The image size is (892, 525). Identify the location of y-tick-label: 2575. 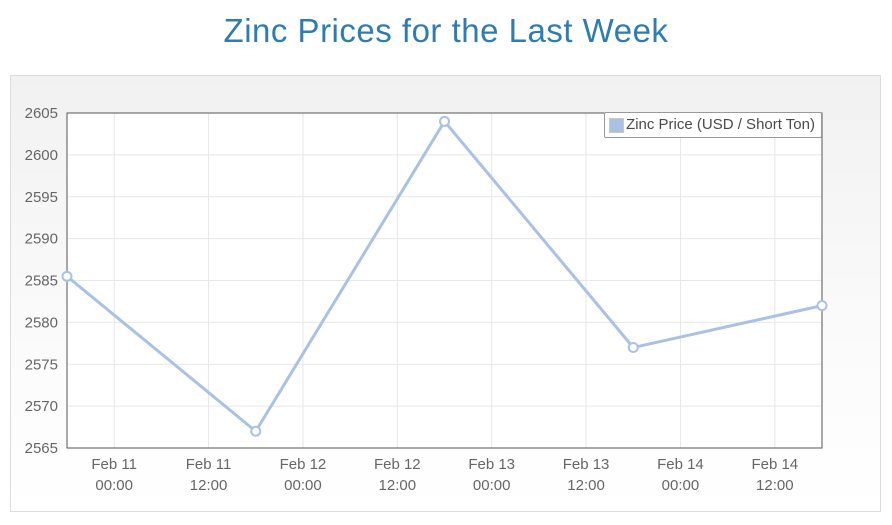
(41, 364).